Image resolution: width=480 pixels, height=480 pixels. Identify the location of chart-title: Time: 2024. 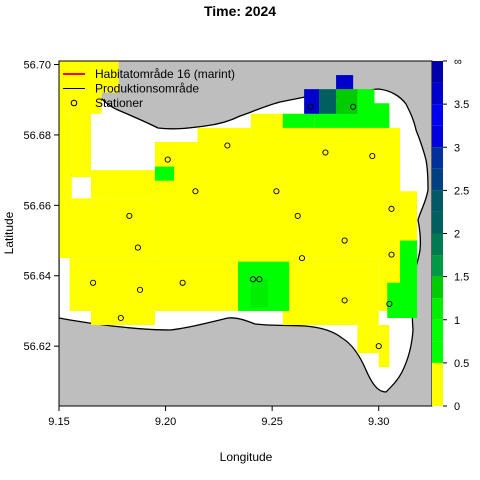
(240, 11).